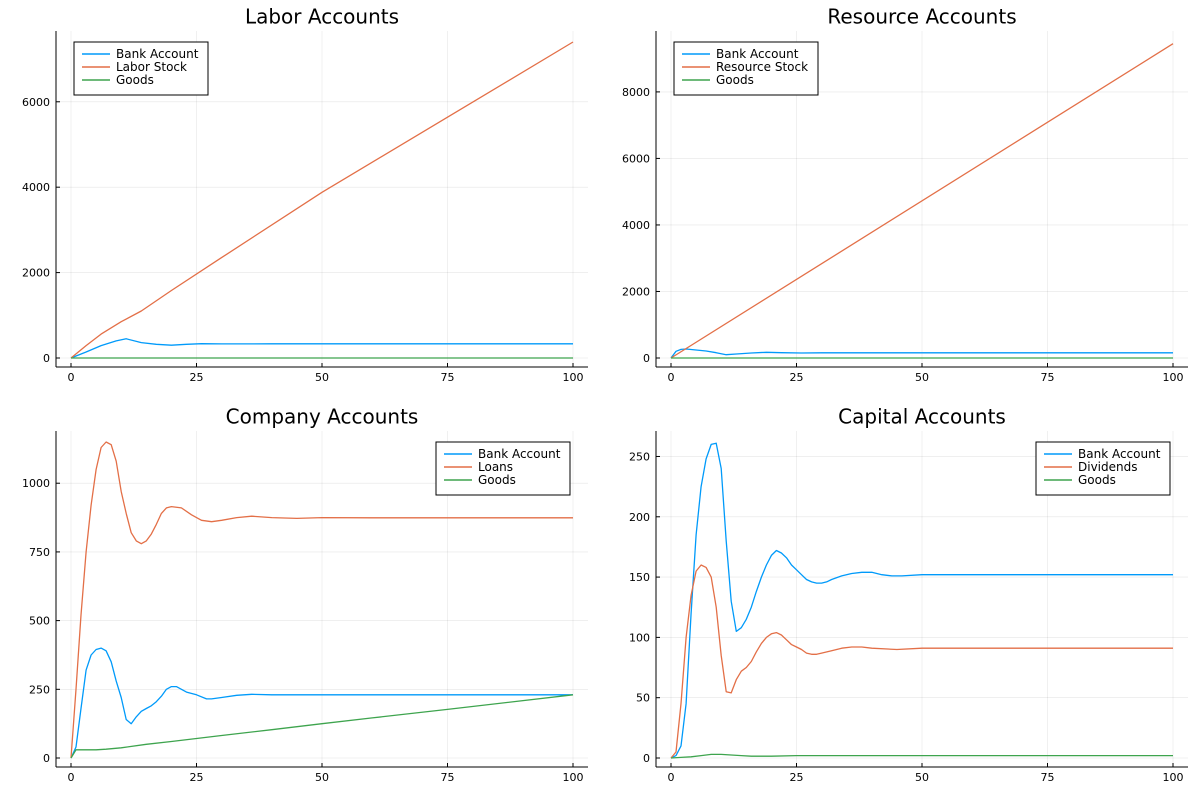 This screenshot has width=1200, height=800. What do you see at coordinates (643, 698) in the screenshot?
I see `y-tick-label: 50` at bounding box center [643, 698].